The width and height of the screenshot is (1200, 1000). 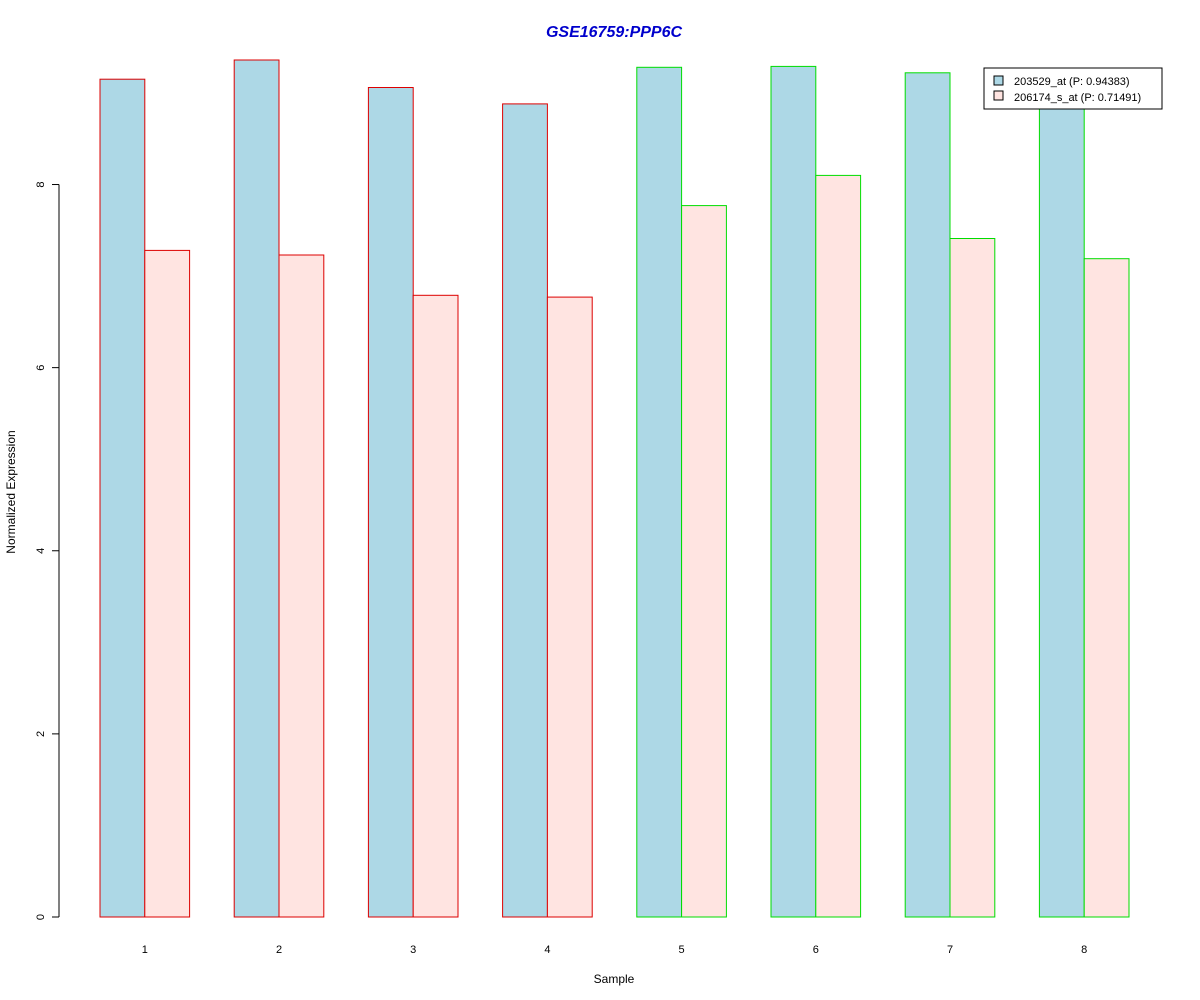 What do you see at coordinates (950, 950) in the screenshot?
I see `x-tick-label-7: 7` at bounding box center [950, 950].